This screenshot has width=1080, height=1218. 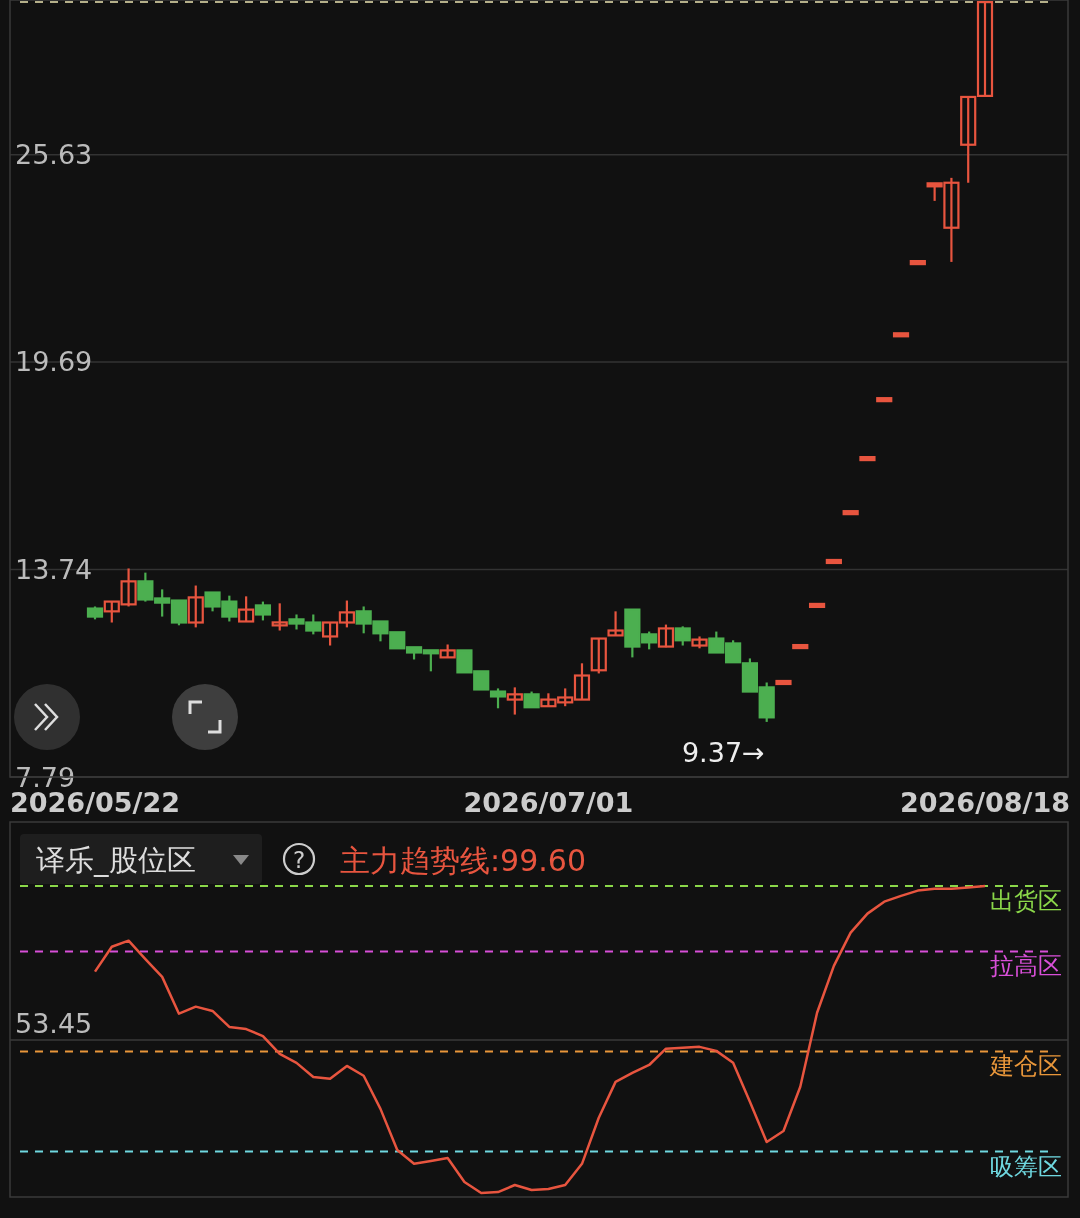 What do you see at coordinates (463, 860) in the screenshot?
I see `text: 主力趋势线:99.60` at bounding box center [463, 860].